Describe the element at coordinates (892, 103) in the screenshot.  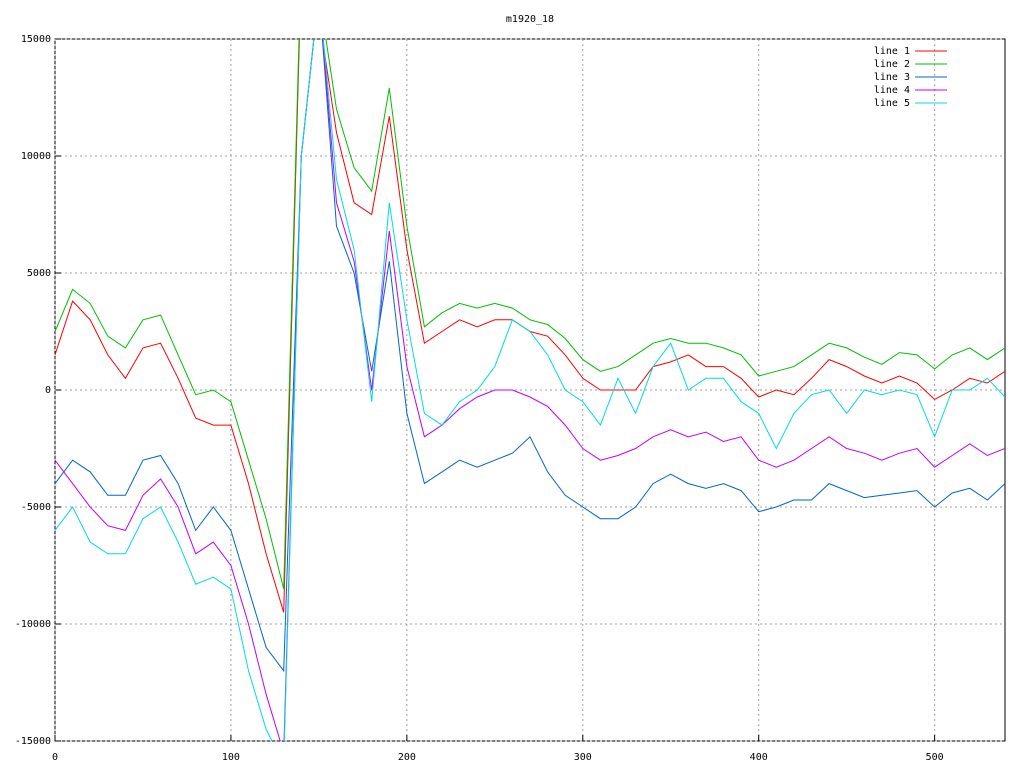
I see `legend-label: line 5` at that location.